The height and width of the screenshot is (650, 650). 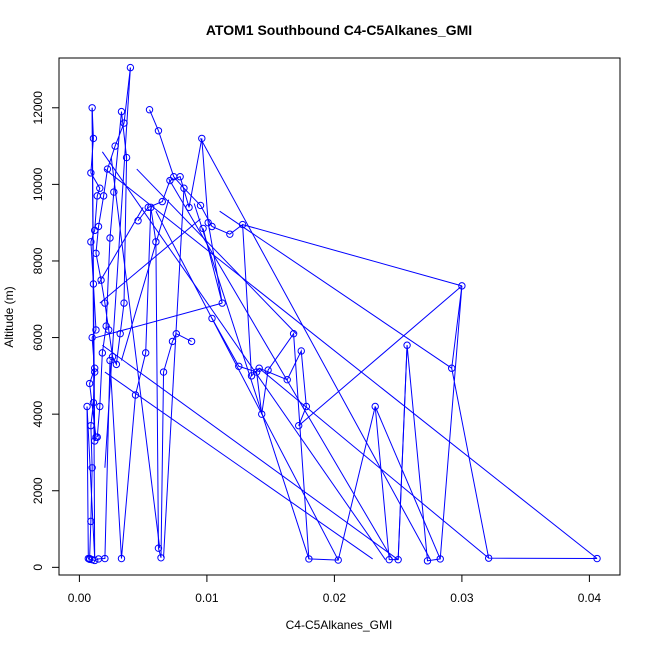 I want to click on chart-title: ATOM1 Southbound C4-C5Alkanes_GMI, so click(x=339, y=30).